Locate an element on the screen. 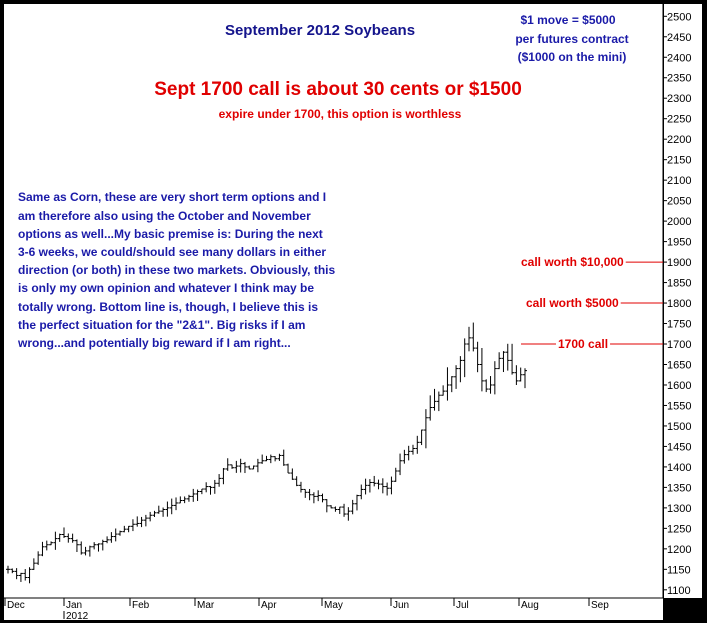 The height and width of the screenshot is (623, 707). y-tick-label: 1550 is located at coordinates (679, 406).